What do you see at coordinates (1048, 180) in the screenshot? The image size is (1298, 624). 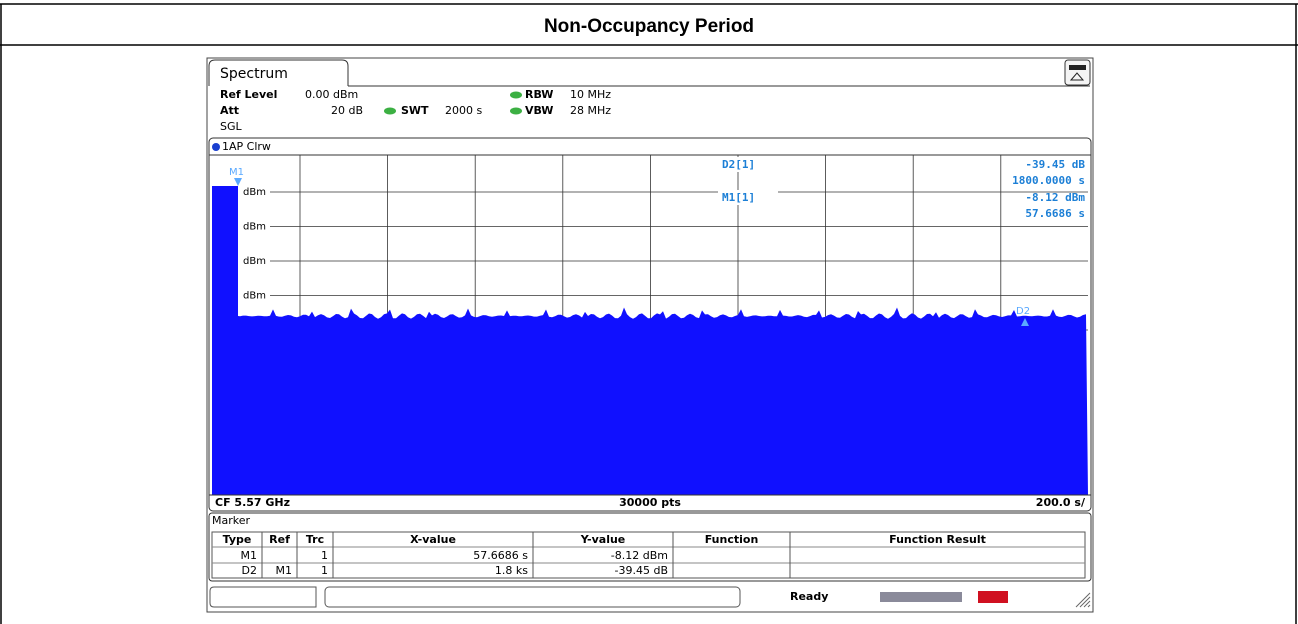 I see `readout-x: 1800.0000 s` at bounding box center [1048, 180].